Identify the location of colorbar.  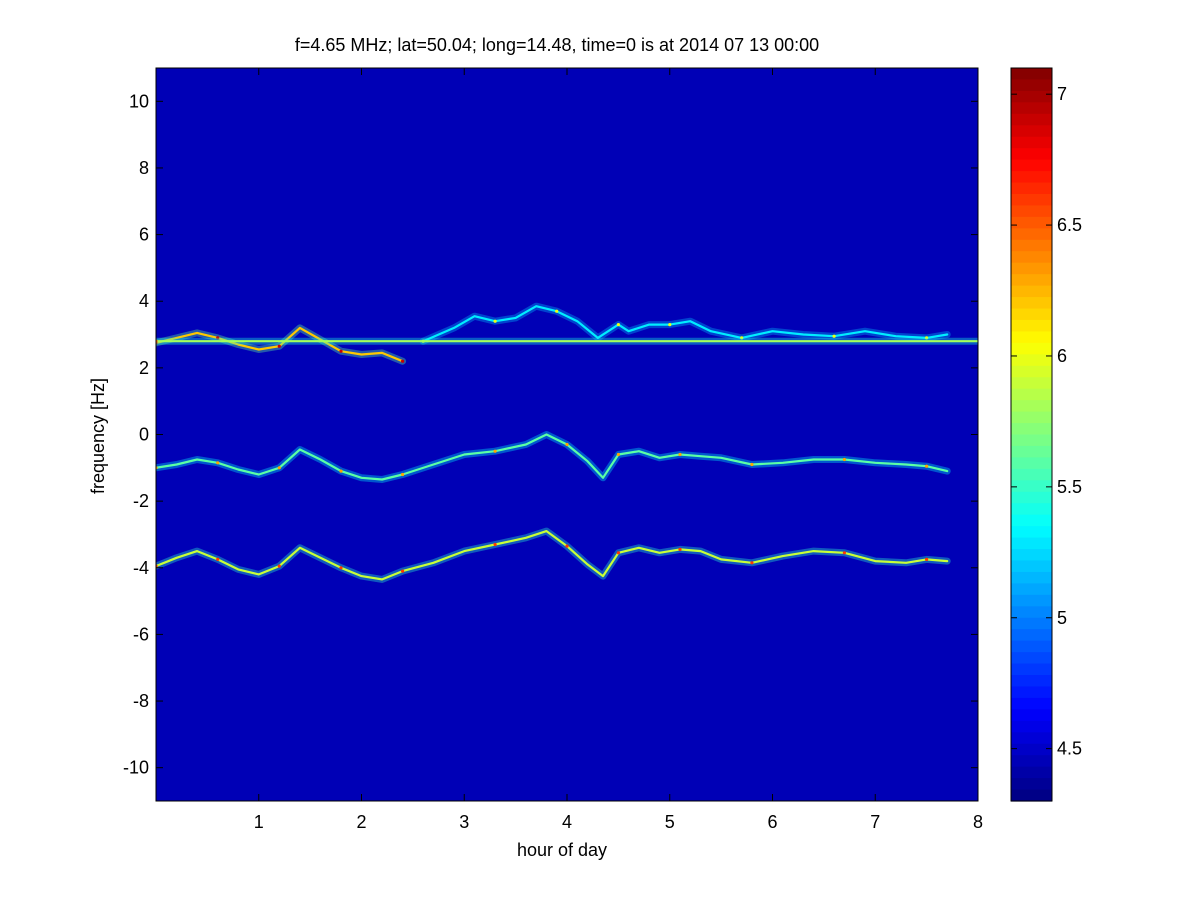
(1031, 434).